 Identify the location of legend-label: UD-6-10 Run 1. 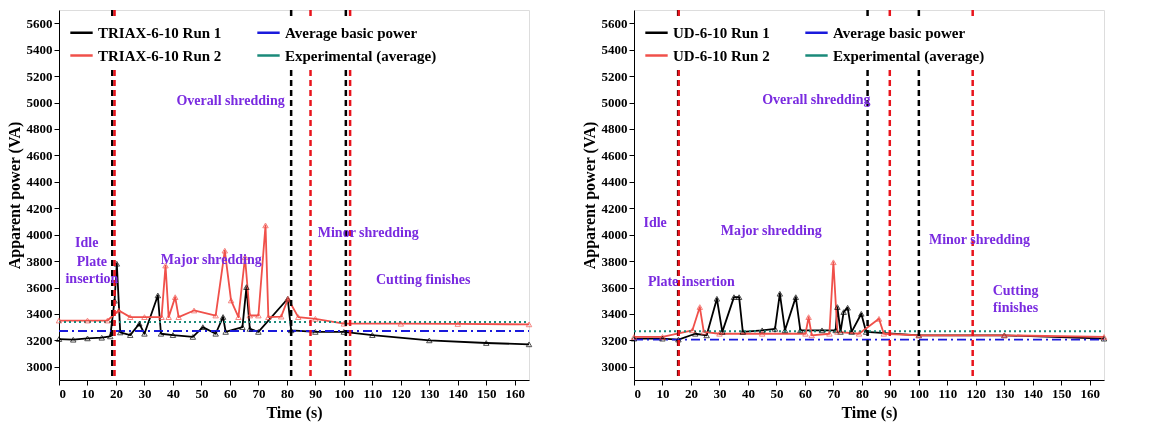
(721, 32).